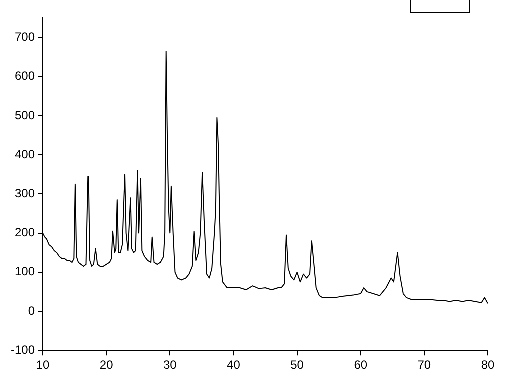 The image size is (517, 384). I want to click on x-tick-label: 10, so click(43, 365).